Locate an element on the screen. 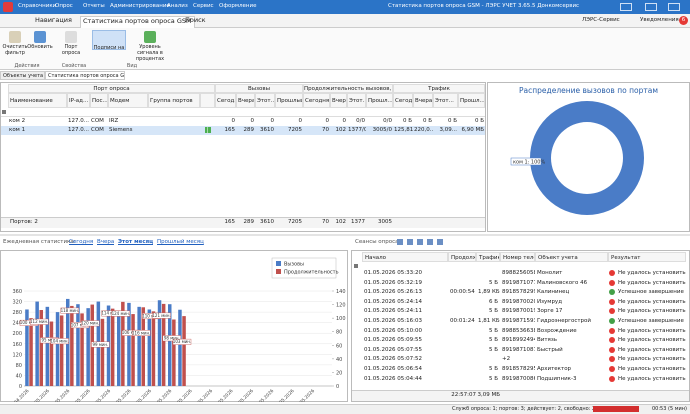  session-cell: Быстрый is located at coordinates (550, 349).